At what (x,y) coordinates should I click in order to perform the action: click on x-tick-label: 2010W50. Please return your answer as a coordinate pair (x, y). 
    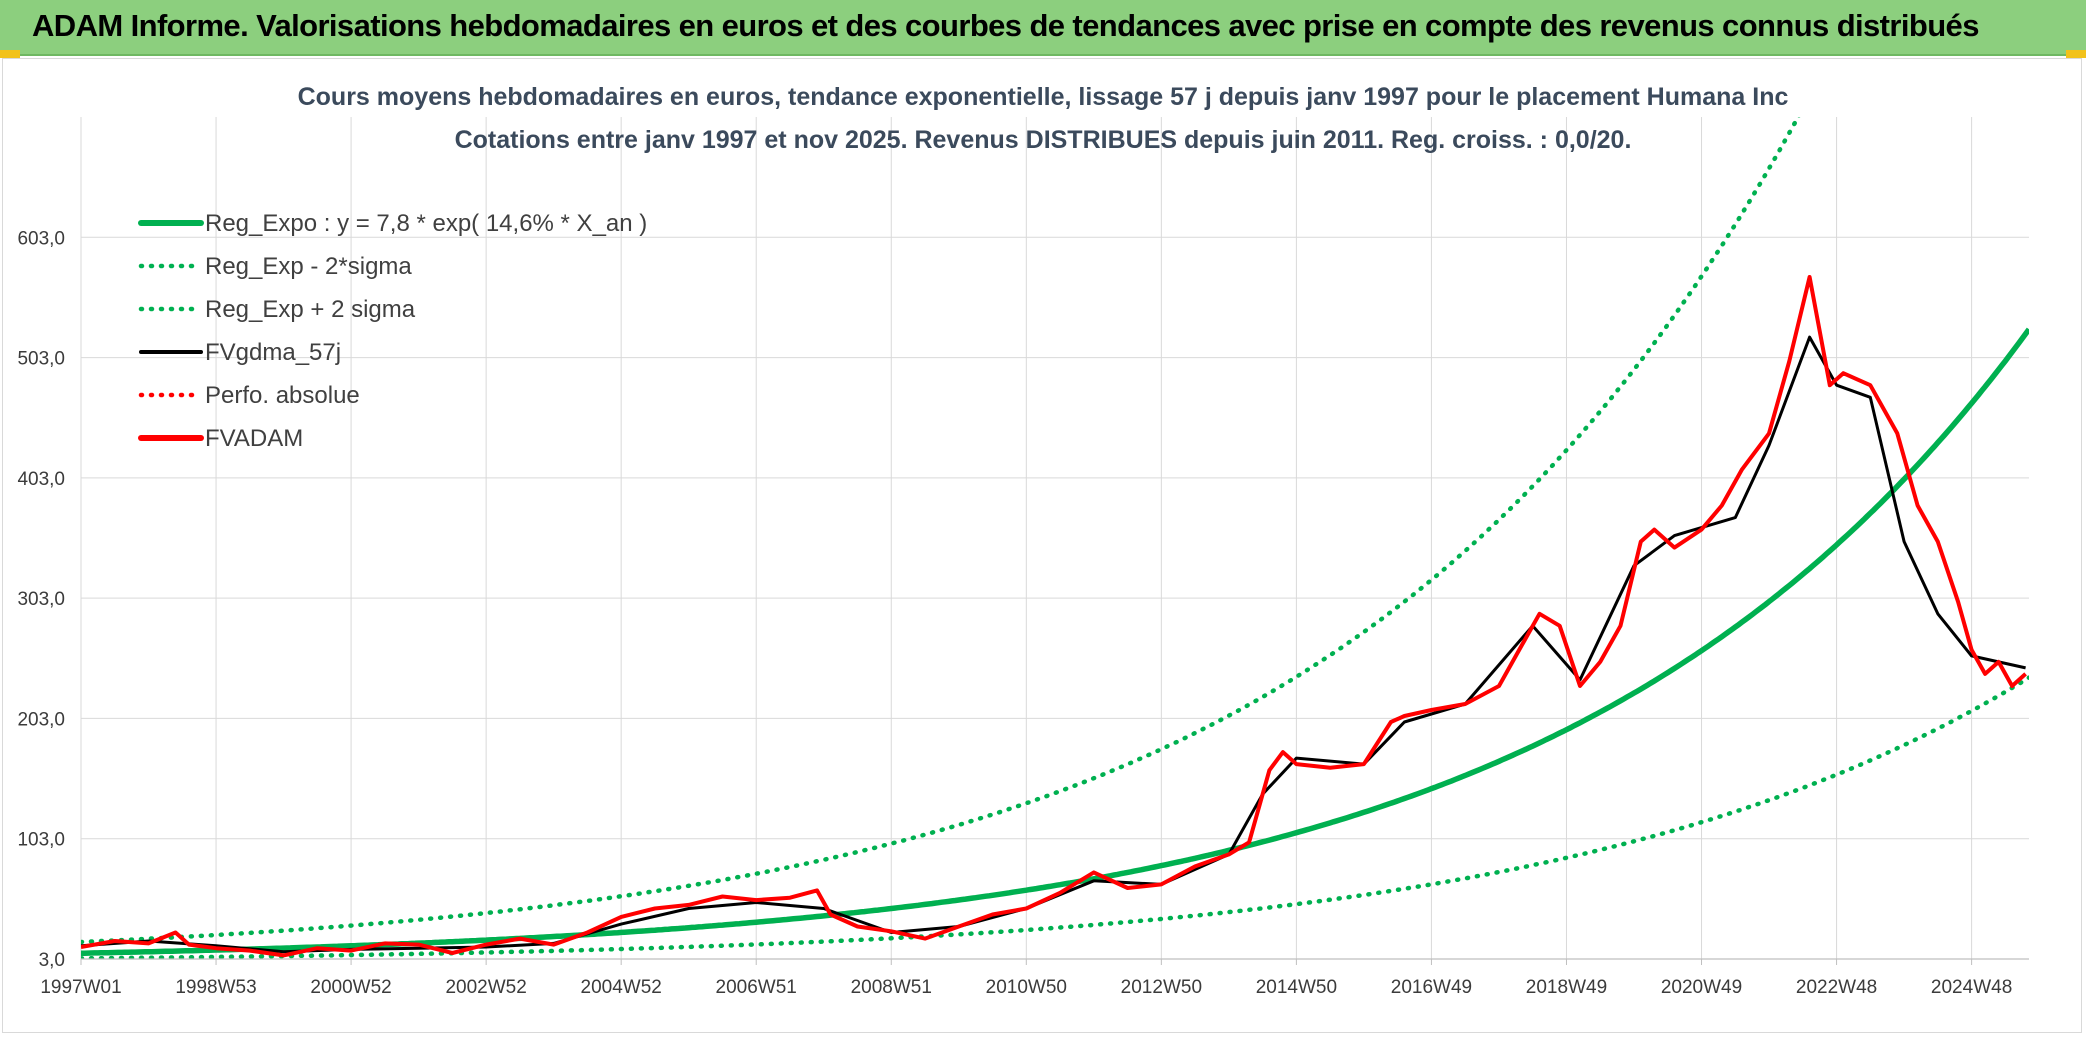
    Looking at the image, I should click on (1026, 987).